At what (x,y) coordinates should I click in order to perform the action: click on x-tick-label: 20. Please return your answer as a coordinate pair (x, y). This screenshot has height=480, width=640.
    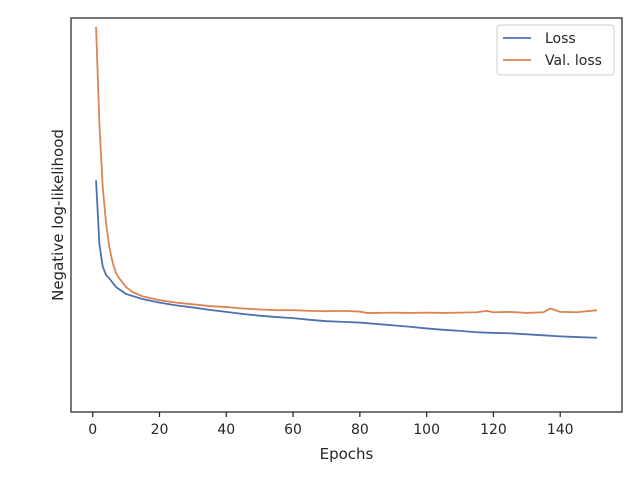
    Looking at the image, I should click on (160, 430).